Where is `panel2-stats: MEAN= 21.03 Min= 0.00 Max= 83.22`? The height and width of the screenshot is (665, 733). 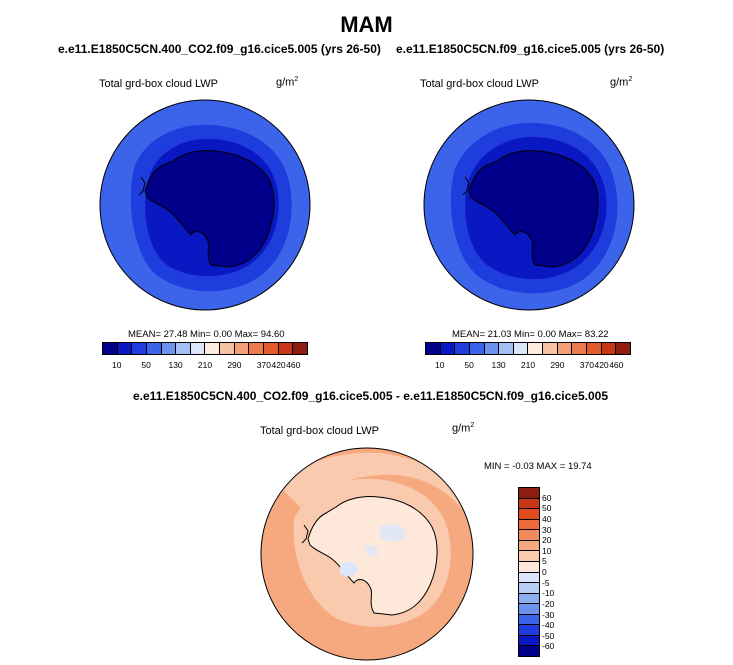 panel2-stats: MEAN= 21.03 Min= 0.00 Max= 83.22 is located at coordinates (530, 334).